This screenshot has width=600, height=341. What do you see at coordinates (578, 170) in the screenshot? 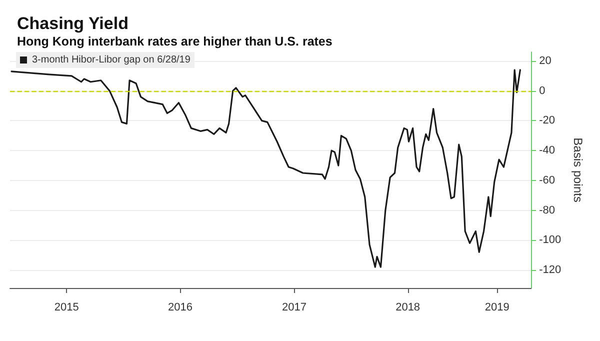
I see `y-axis-title: Basis points` at bounding box center [578, 170].